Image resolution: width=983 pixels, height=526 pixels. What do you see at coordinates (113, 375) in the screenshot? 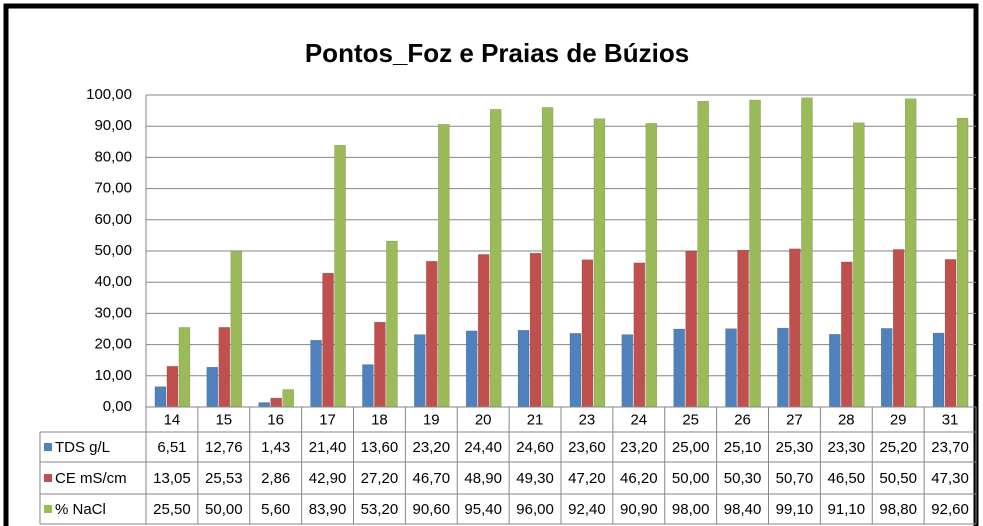
I see `y-tick-label: 10,00` at bounding box center [113, 375].